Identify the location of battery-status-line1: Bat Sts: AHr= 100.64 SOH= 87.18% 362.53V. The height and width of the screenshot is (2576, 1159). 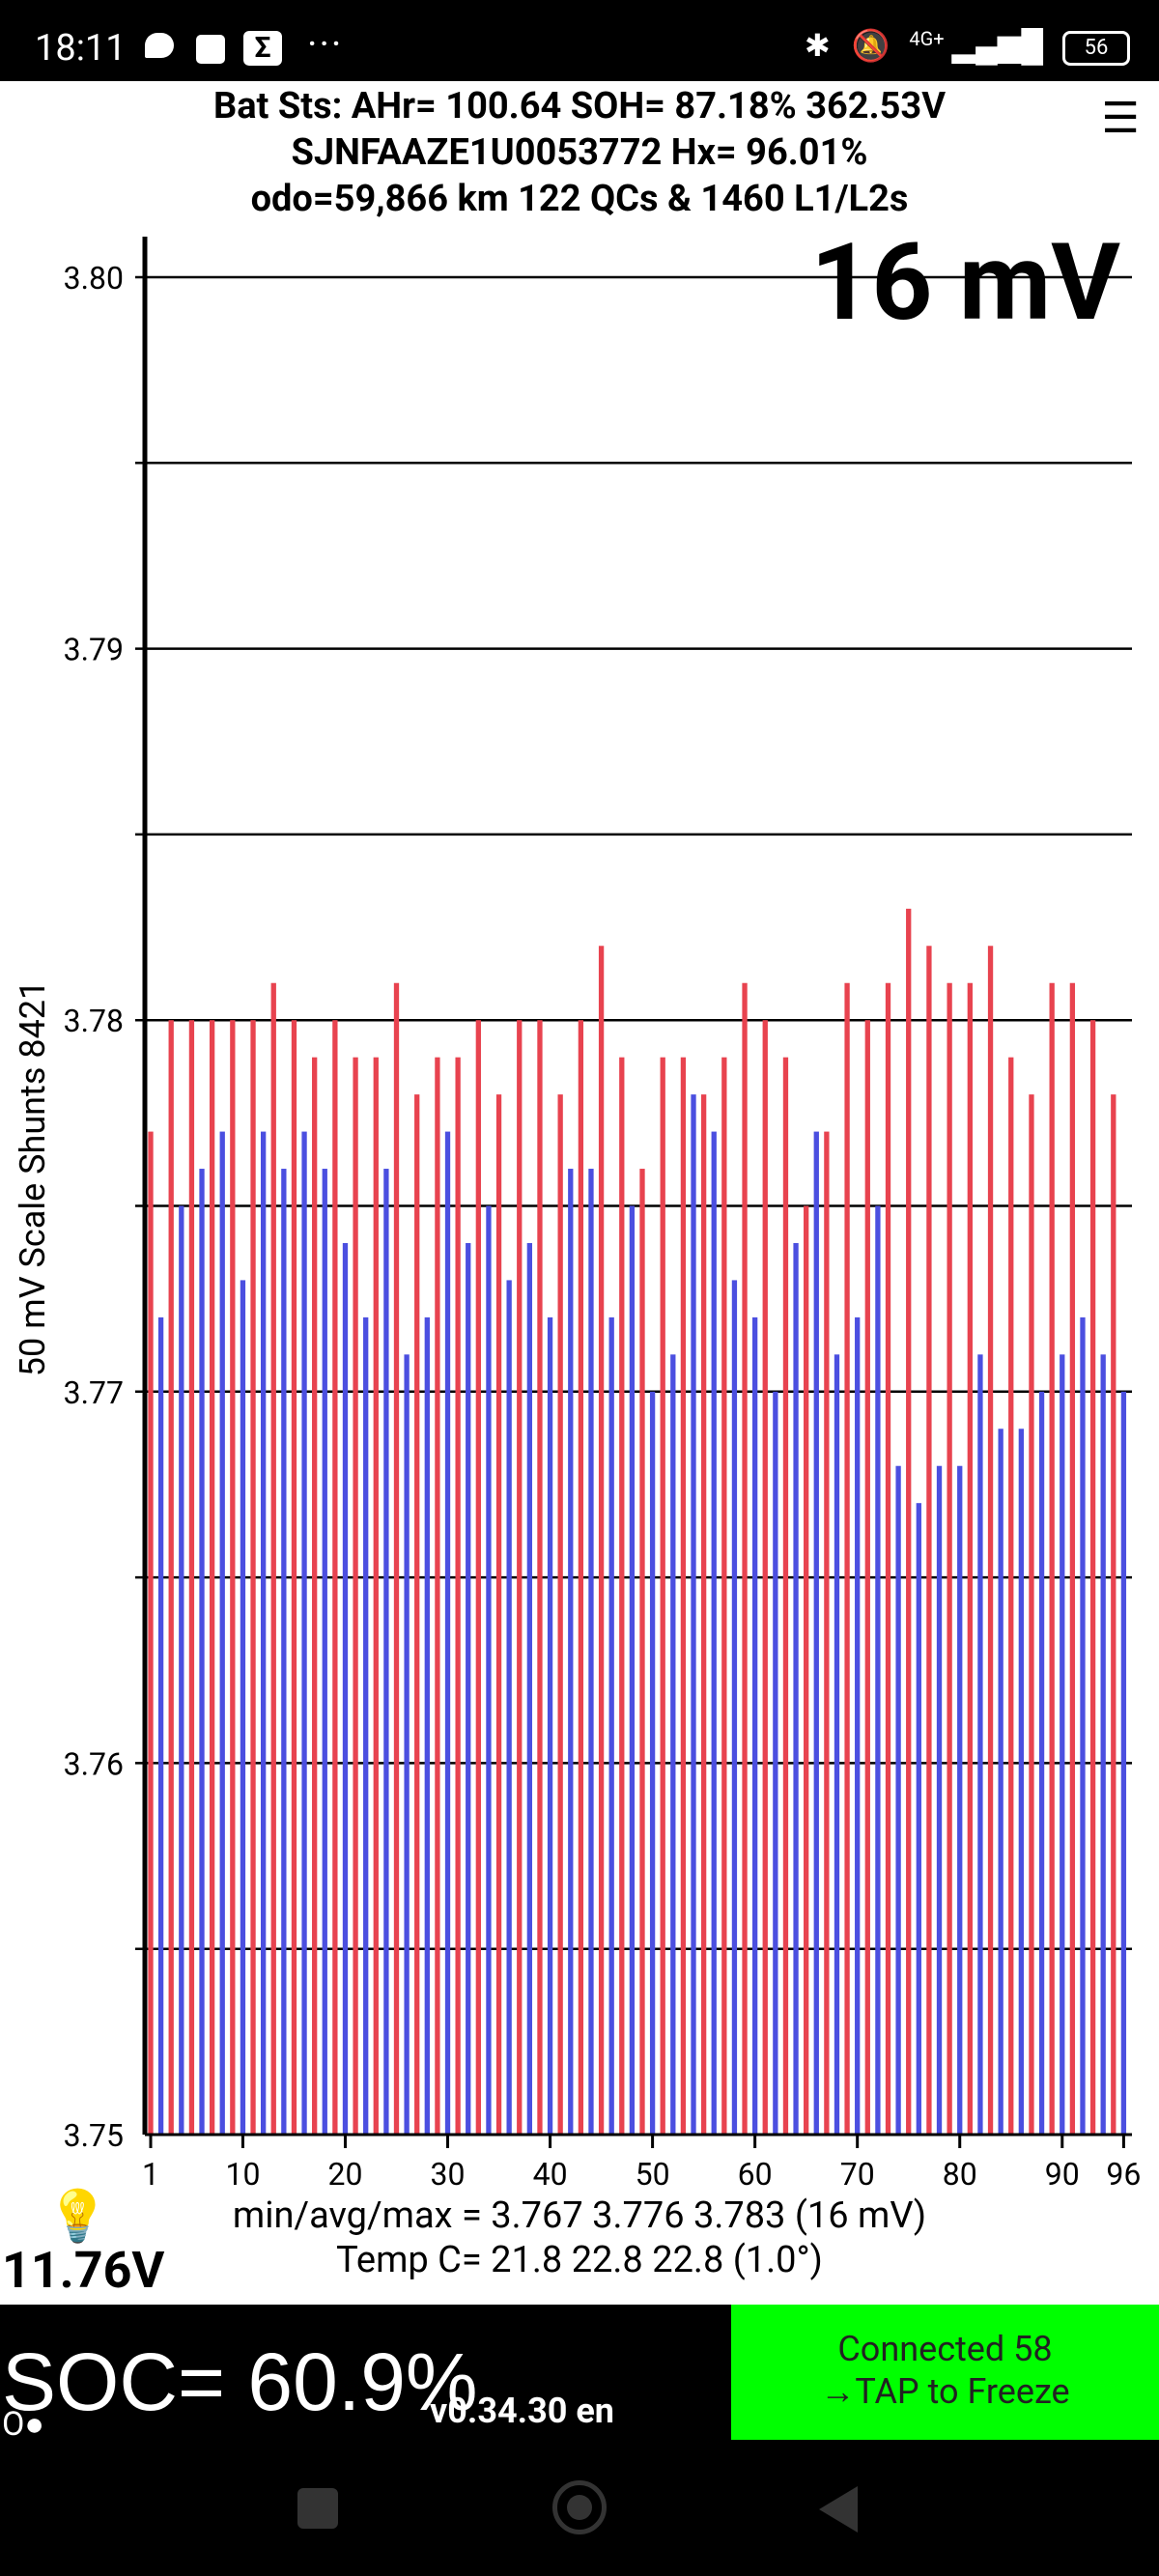
(579, 106).